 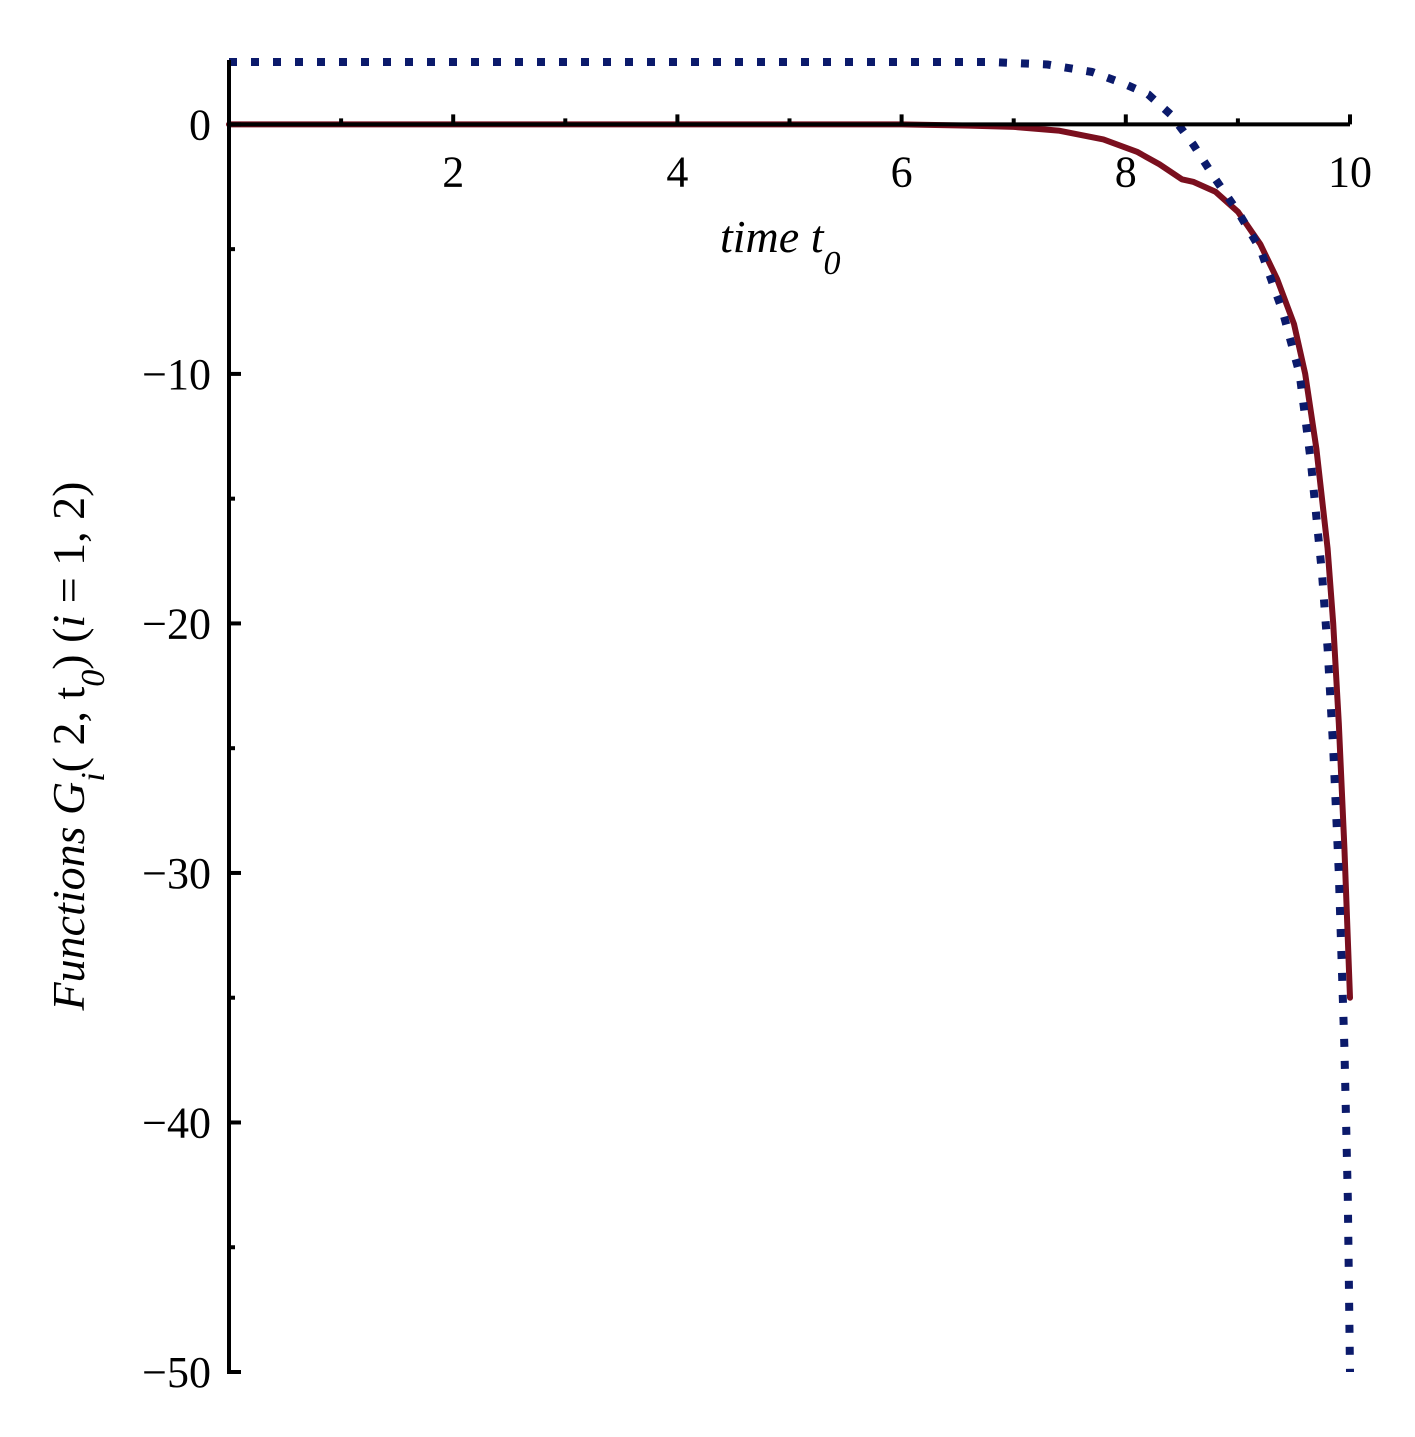 What do you see at coordinates (176, 873) in the screenshot?
I see `y-tick-label: −30` at bounding box center [176, 873].